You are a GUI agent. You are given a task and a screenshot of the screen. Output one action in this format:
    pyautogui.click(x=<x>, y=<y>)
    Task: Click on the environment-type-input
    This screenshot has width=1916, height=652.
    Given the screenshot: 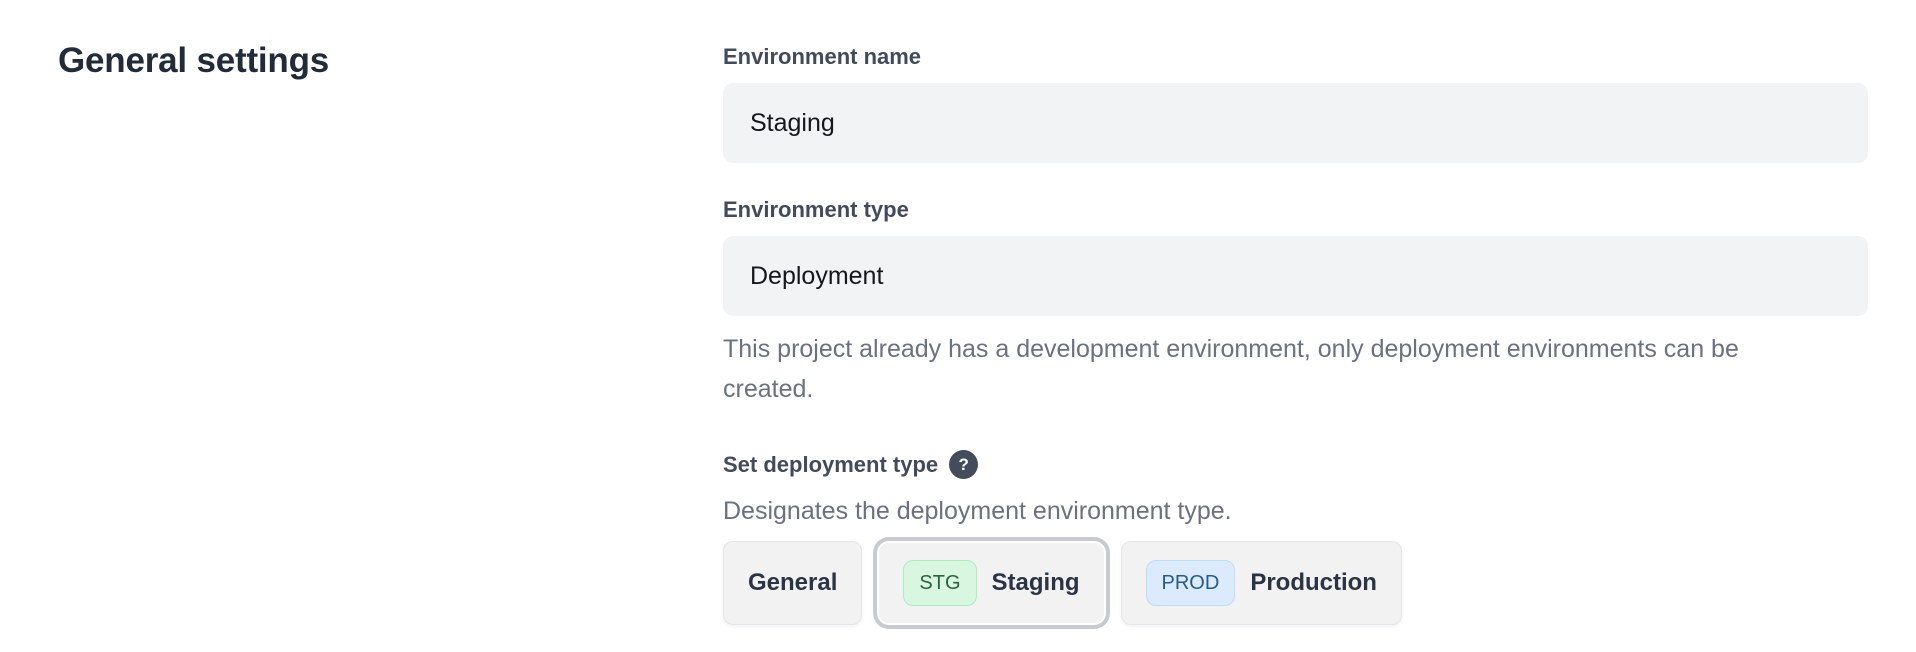 What is the action you would take?
    pyautogui.click(x=1295, y=276)
    